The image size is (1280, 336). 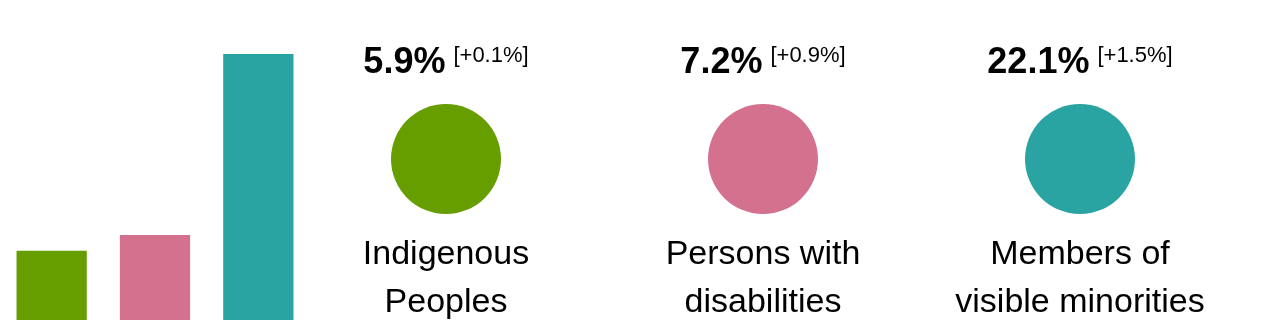 I want to click on text: 5.9%, so click(x=404, y=60).